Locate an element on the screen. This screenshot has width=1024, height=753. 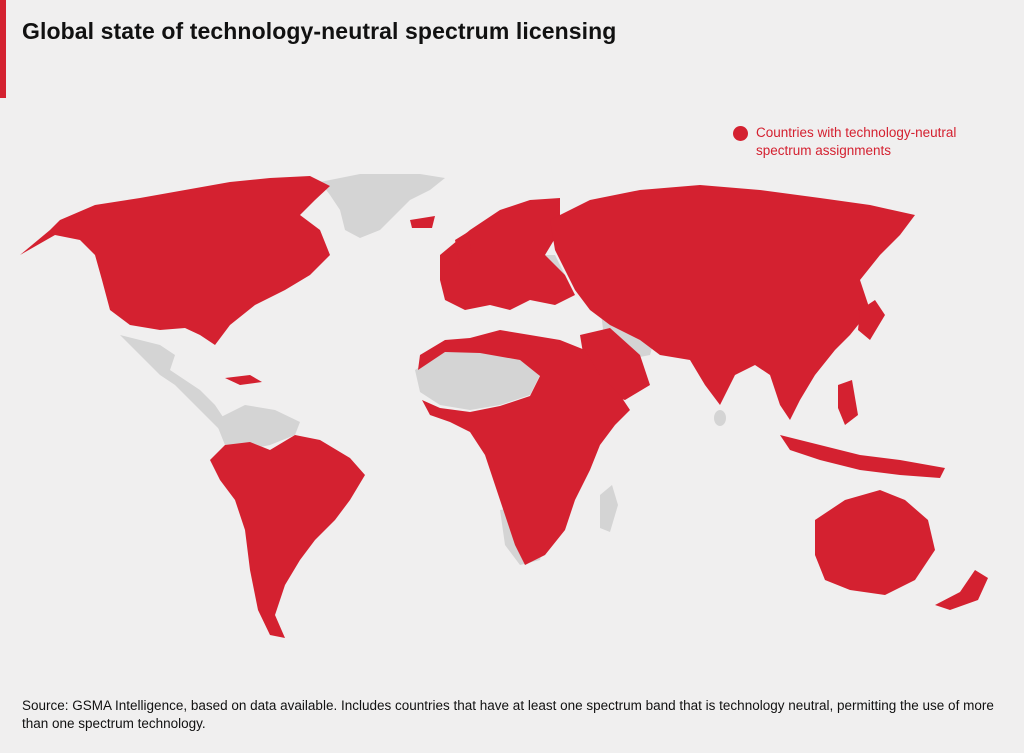
indonesia is located at coordinates (862, 456).